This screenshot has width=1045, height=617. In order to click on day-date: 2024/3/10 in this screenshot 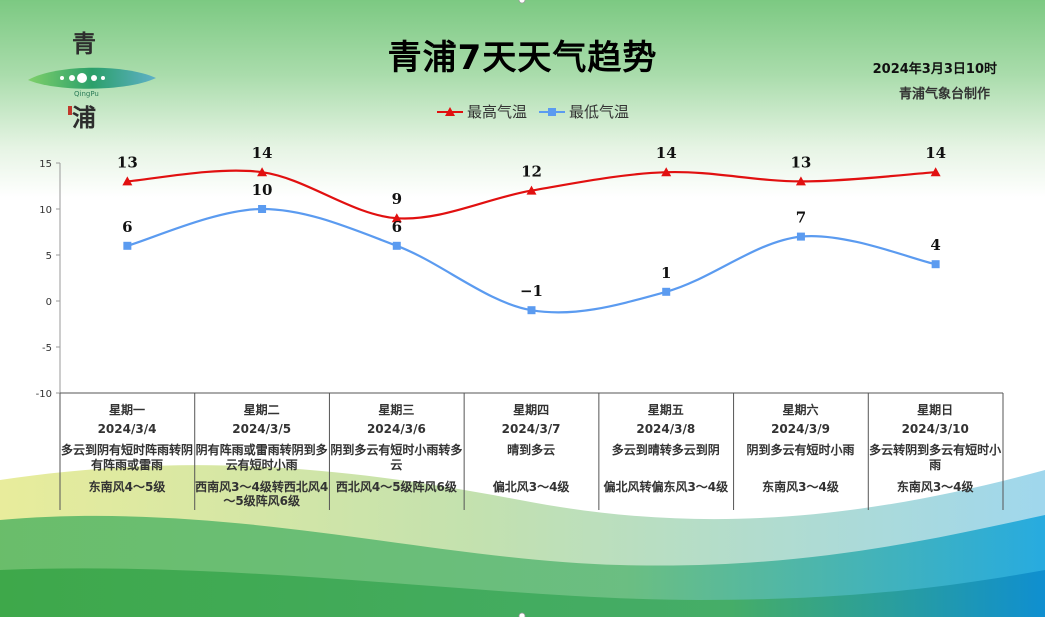, I will do `click(935, 429)`.